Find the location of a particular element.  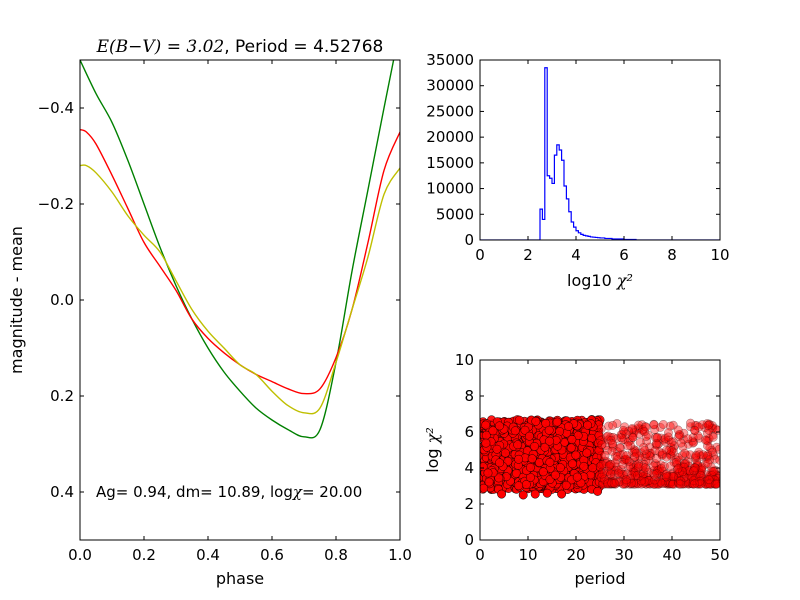

histogram-x-tick-label: 6 is located at coordinates (624, 255).